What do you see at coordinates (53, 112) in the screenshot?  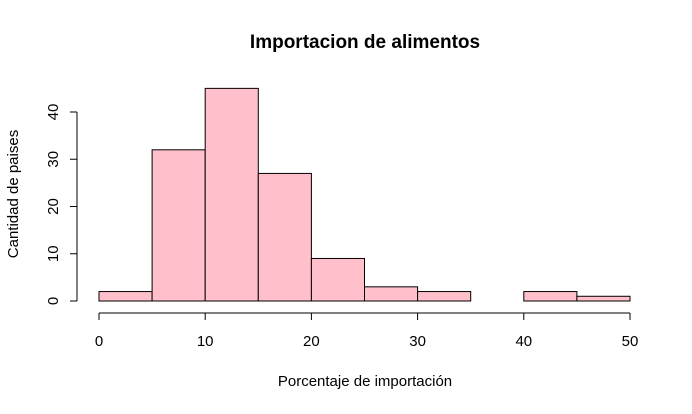 I see `y-tick-label: 40` at bounding box center [53, 112].